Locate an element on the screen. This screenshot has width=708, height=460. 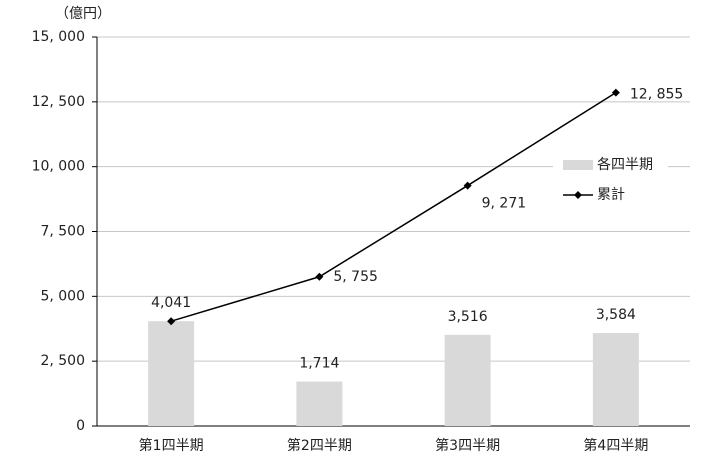
x-tick-label: 第3四半期 is located at coordinates (467, 445).